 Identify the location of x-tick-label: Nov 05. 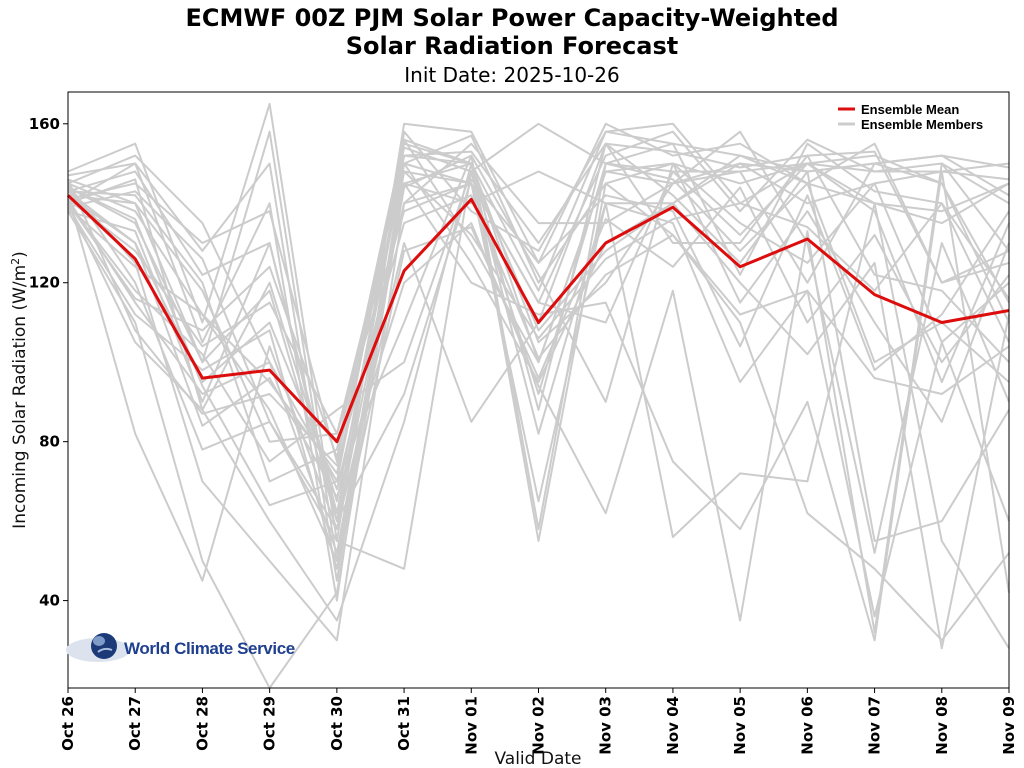
(740, 725).